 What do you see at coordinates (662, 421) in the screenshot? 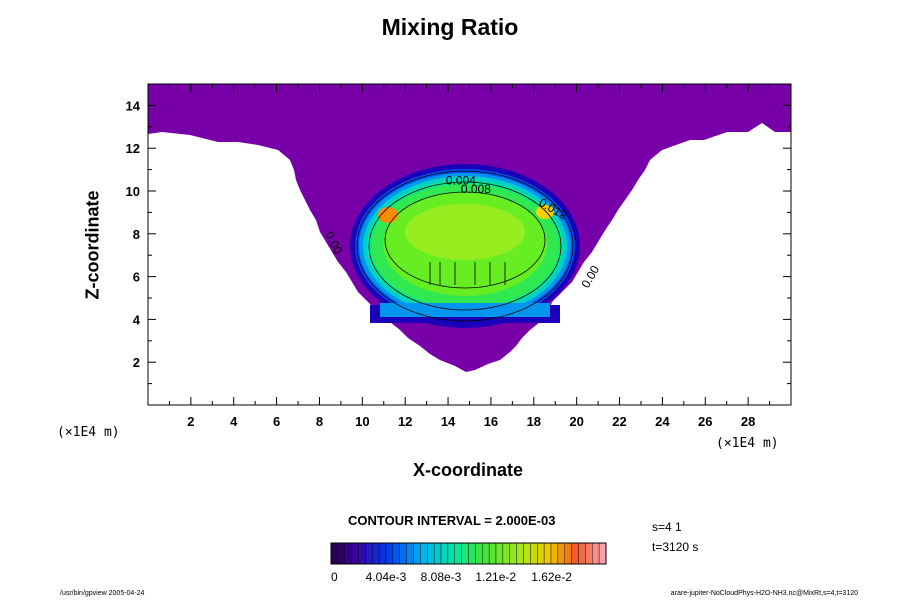
I see `x-tick-label: 24` at bounding box center [662, 421].